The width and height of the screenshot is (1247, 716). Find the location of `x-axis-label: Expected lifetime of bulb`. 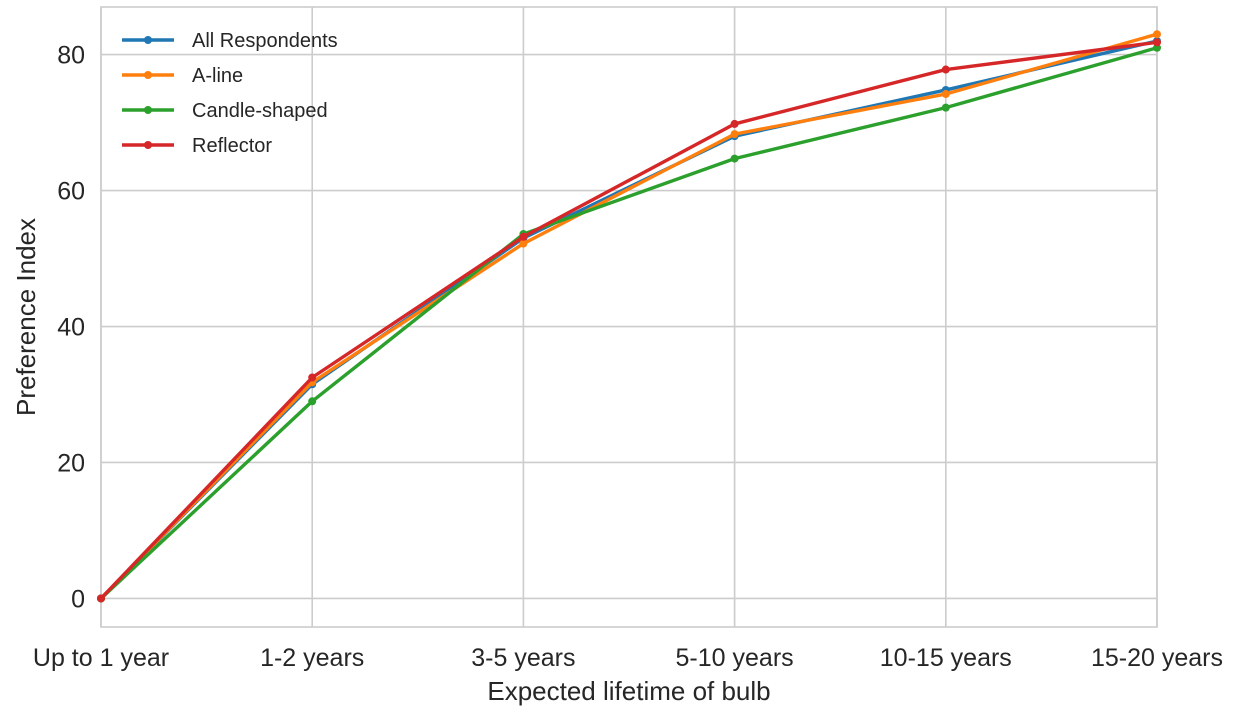

x-axis-label: Expected lifetime of bulb is located at coordinates (628, 691).